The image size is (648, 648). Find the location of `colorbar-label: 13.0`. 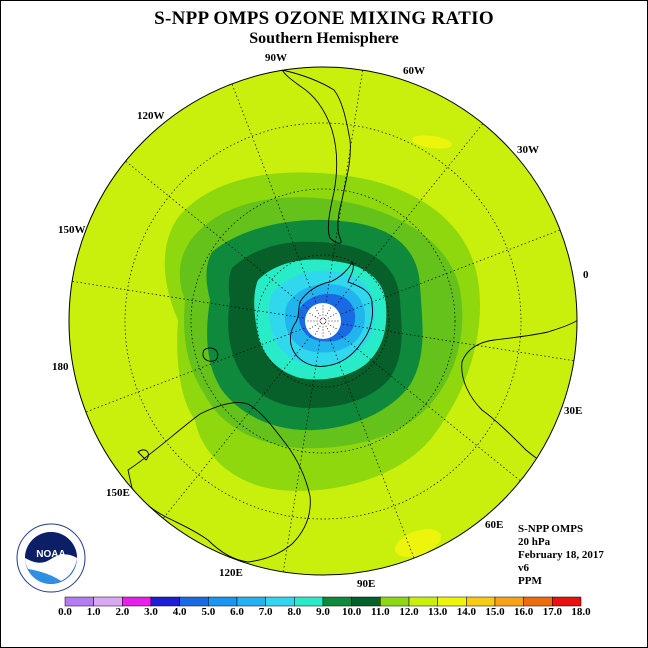

colorbar-label: 13.0 is located at coordinates (438, 612).